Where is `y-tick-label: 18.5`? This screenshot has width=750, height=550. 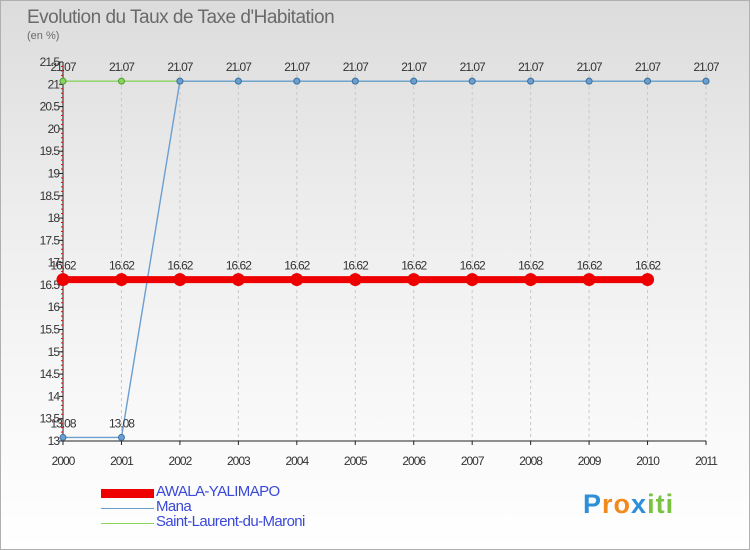
y-tick-label: 18.5 is located at coordinates (50, 196).